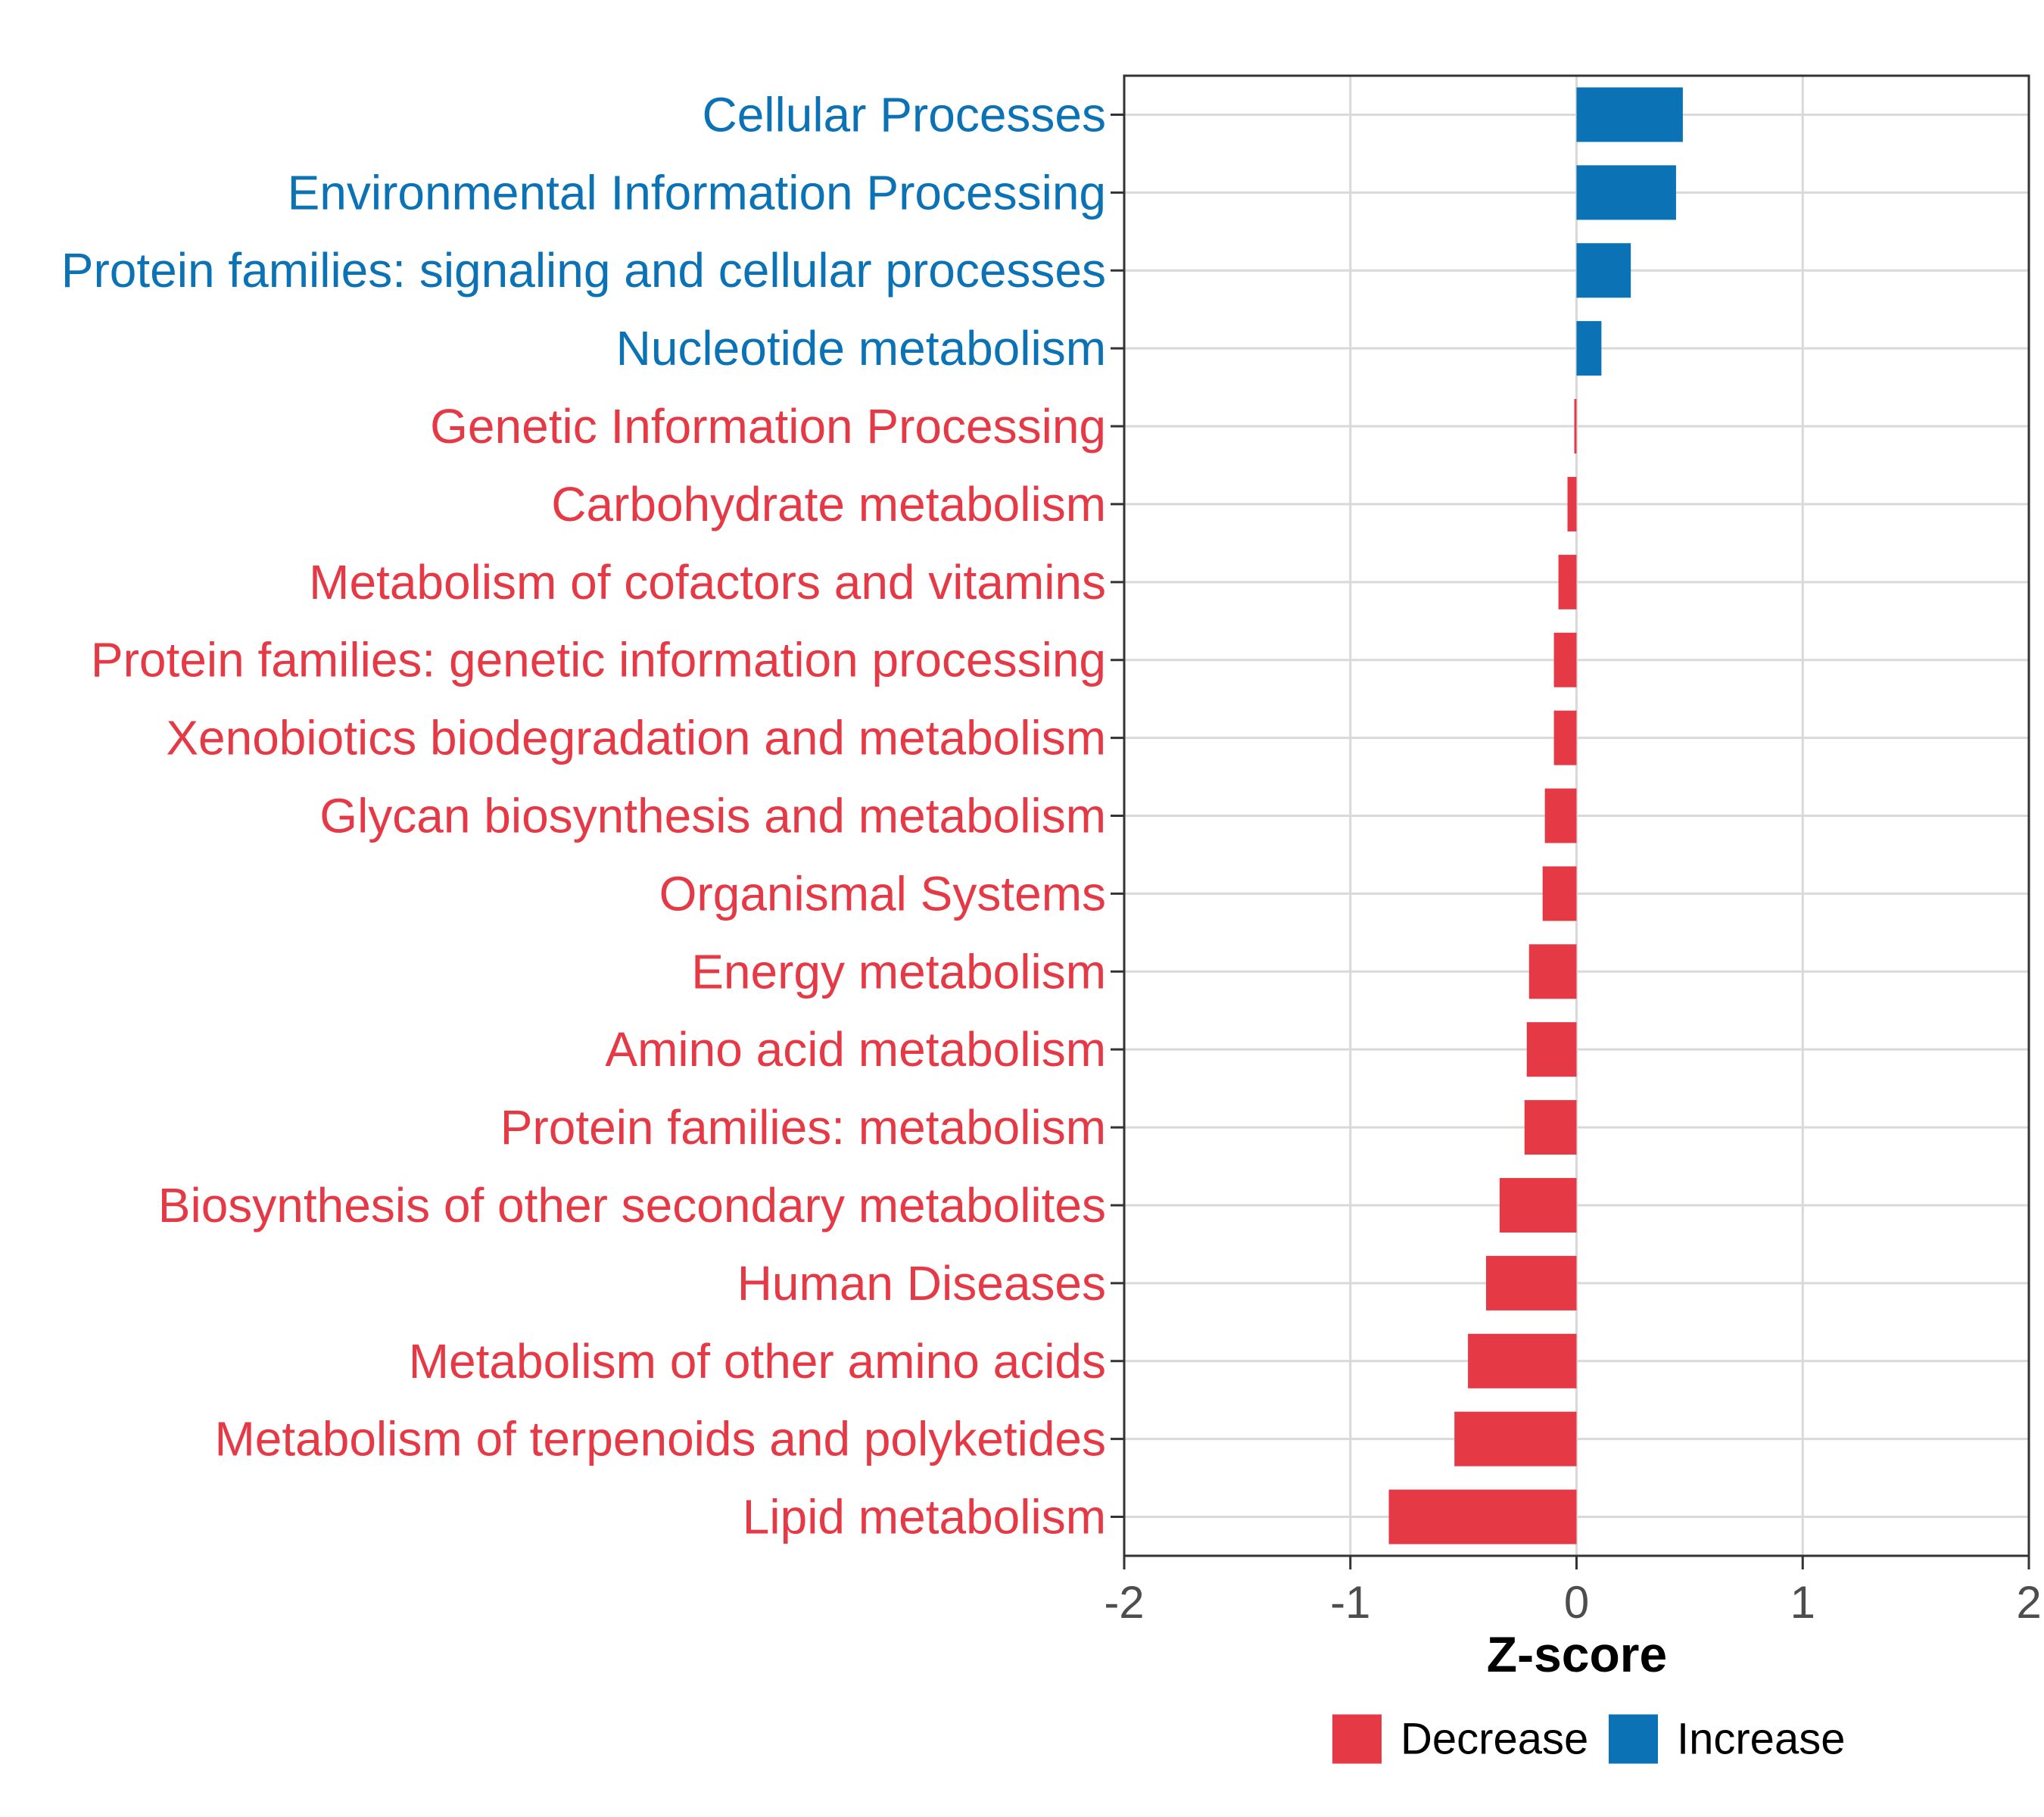  Describe the element at coordinates (803, 1127) in the screenshot. I see `category-label-13: Protein families: metabolism` at that location.